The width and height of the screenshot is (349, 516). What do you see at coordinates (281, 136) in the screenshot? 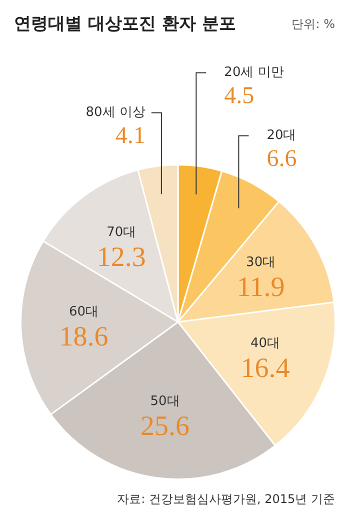
I see `slice-label: 20대` at bounding box center [281, 136].